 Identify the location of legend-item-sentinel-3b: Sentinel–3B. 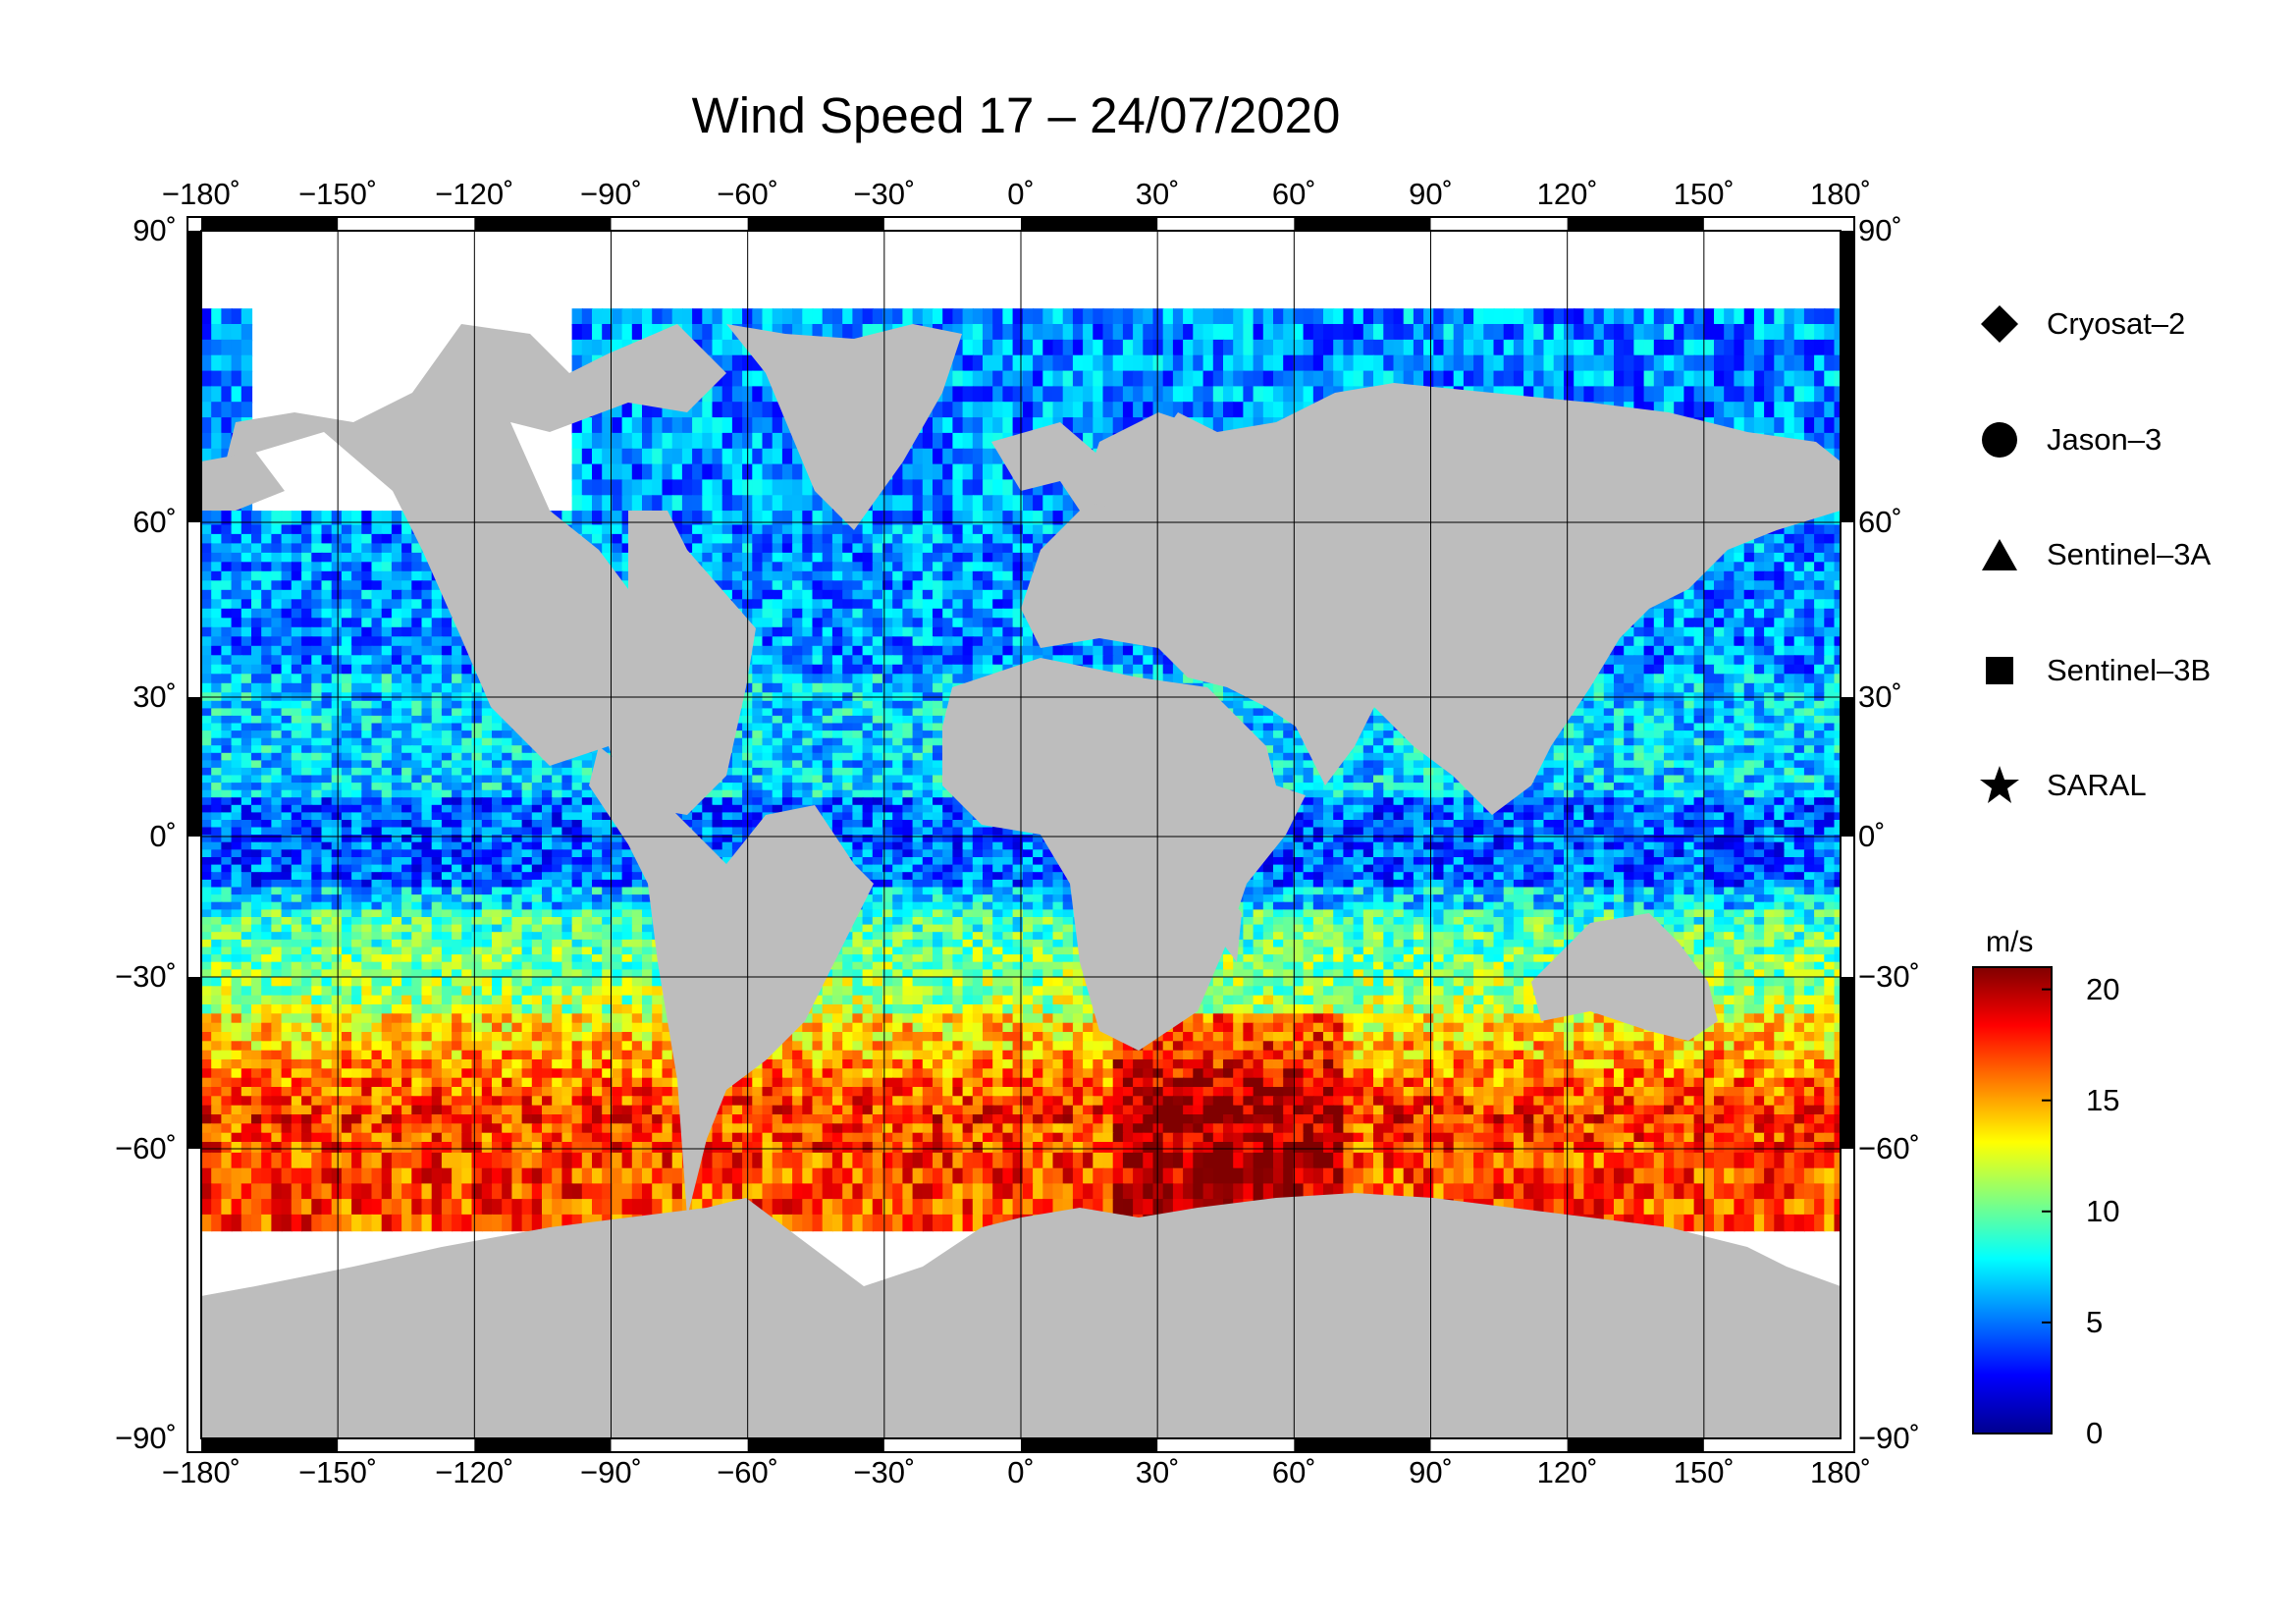
(2094, 670).